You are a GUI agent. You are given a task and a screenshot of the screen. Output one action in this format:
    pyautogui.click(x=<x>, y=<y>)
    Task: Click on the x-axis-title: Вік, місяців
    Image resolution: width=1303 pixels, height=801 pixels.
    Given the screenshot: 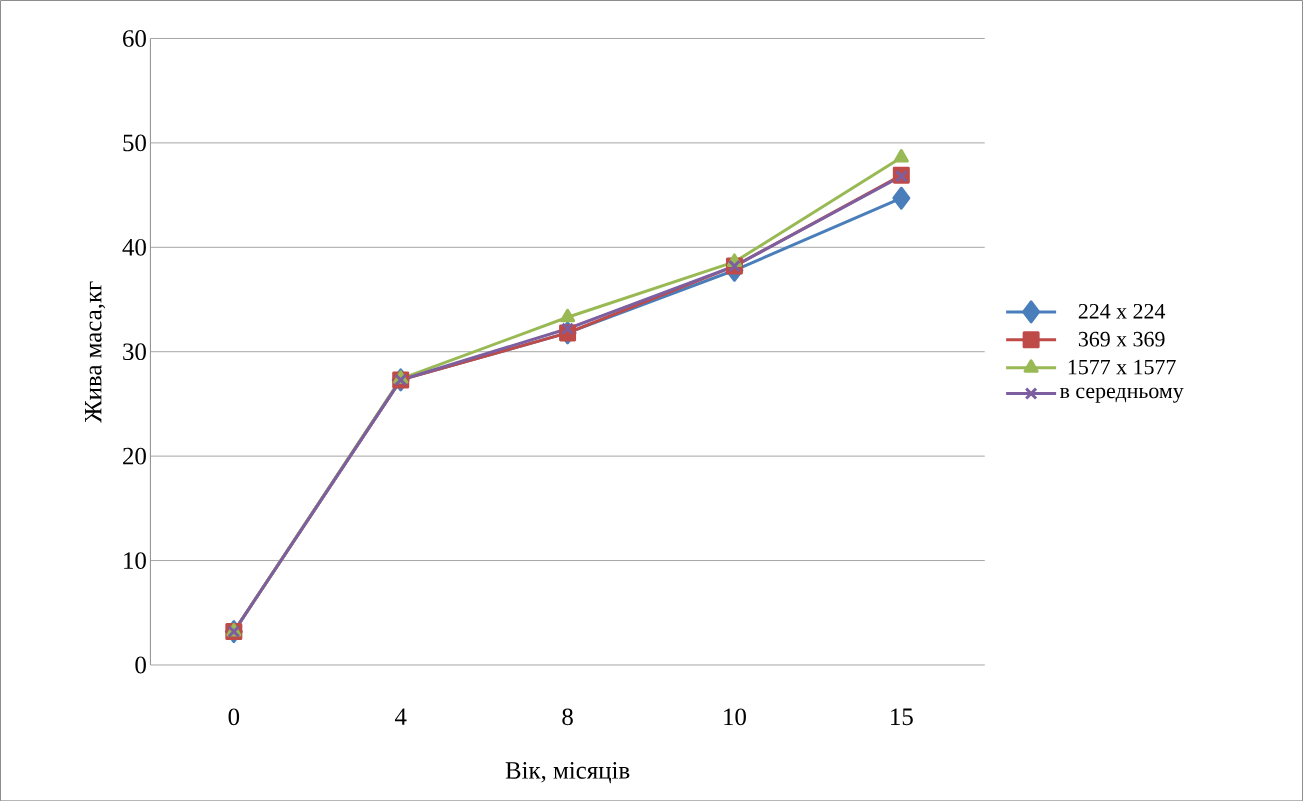 What is the action you would take?
    pyautogui.click(x=567, y=772)
    